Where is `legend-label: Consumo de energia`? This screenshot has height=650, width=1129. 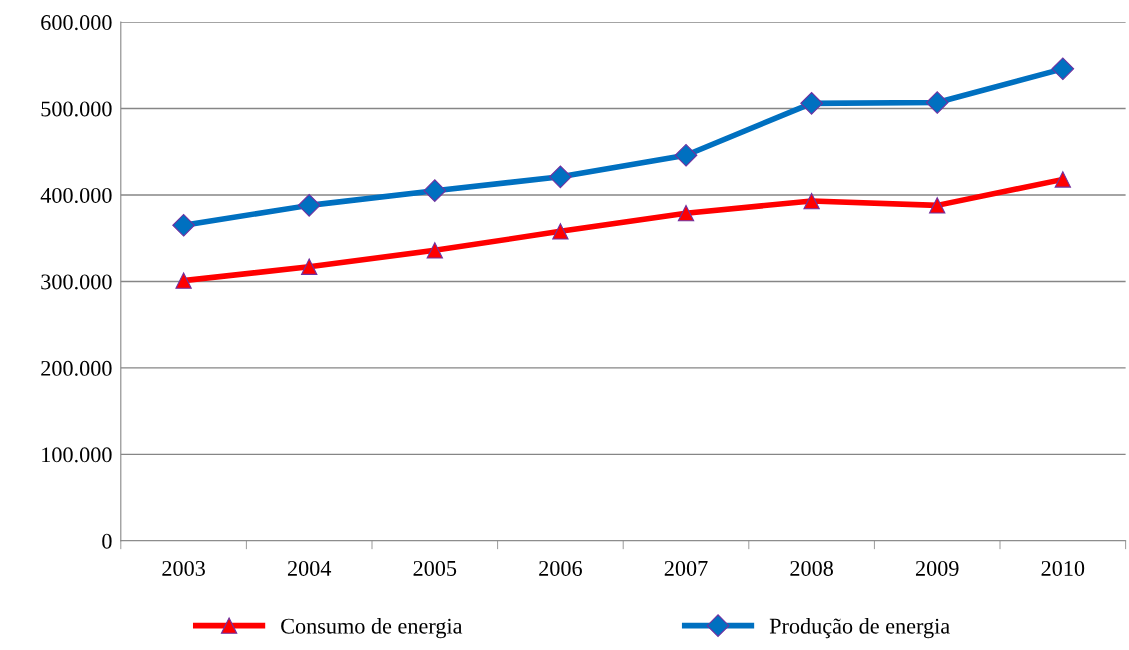 legend-label: Consumo de energia is located at coordinates (372, 628).